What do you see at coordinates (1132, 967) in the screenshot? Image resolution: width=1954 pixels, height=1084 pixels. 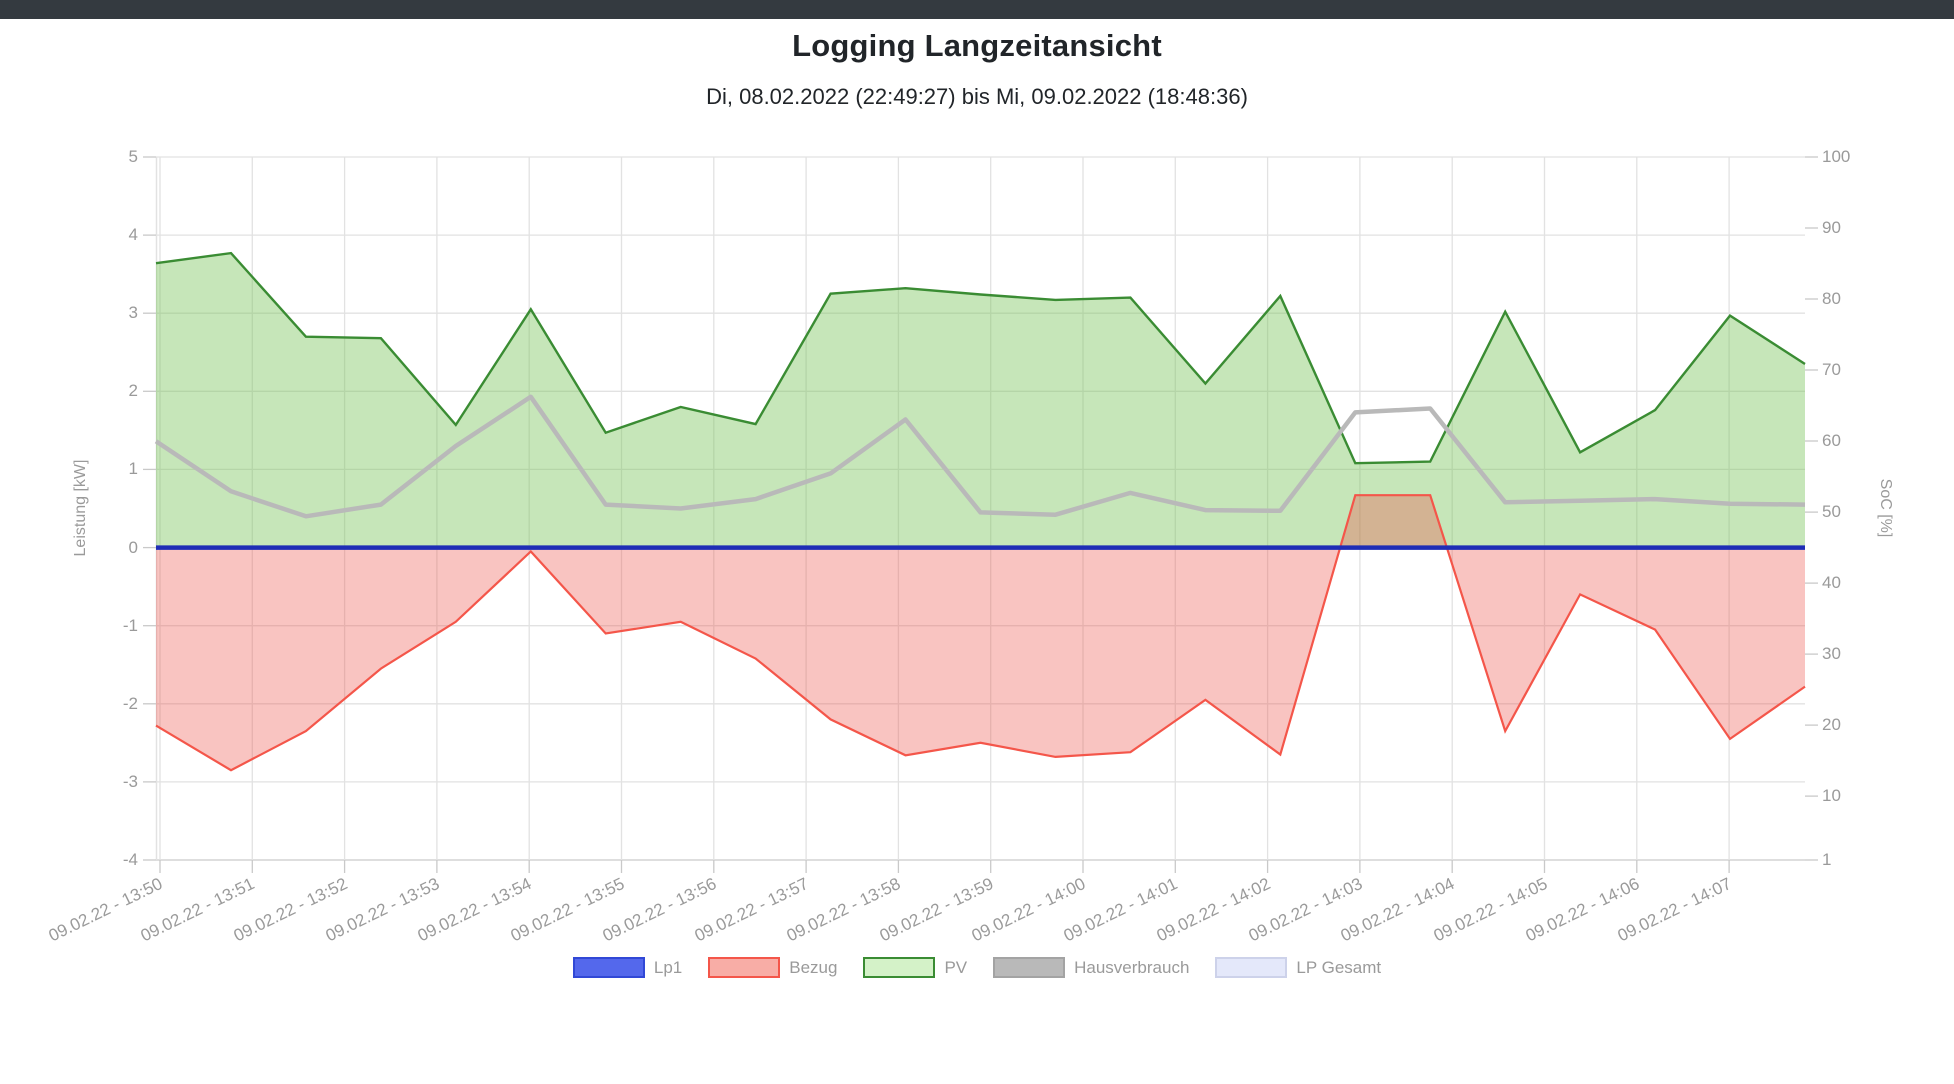 I see `legend-label: Hausverbrauch` at bounding box center [1132, 967].